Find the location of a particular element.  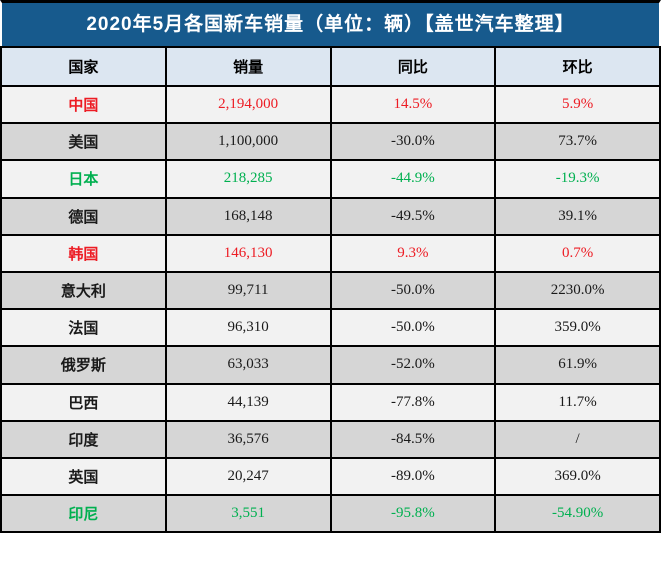

table-row-日本: 日本 218,285 -44.9% -19.3% is located at coordinates (330, 179).